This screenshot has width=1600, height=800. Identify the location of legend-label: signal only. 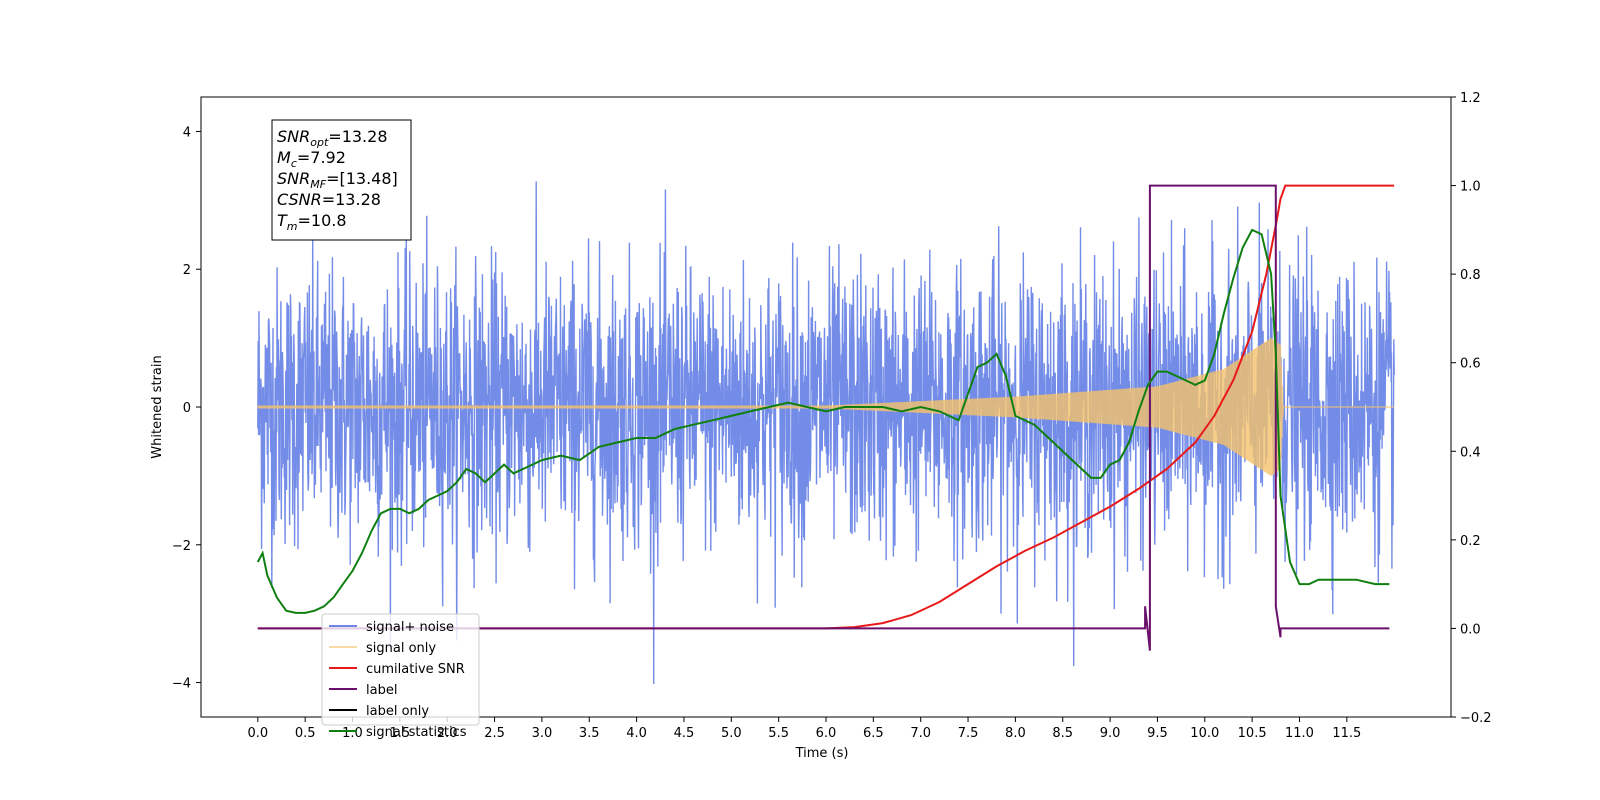
(401, 648).